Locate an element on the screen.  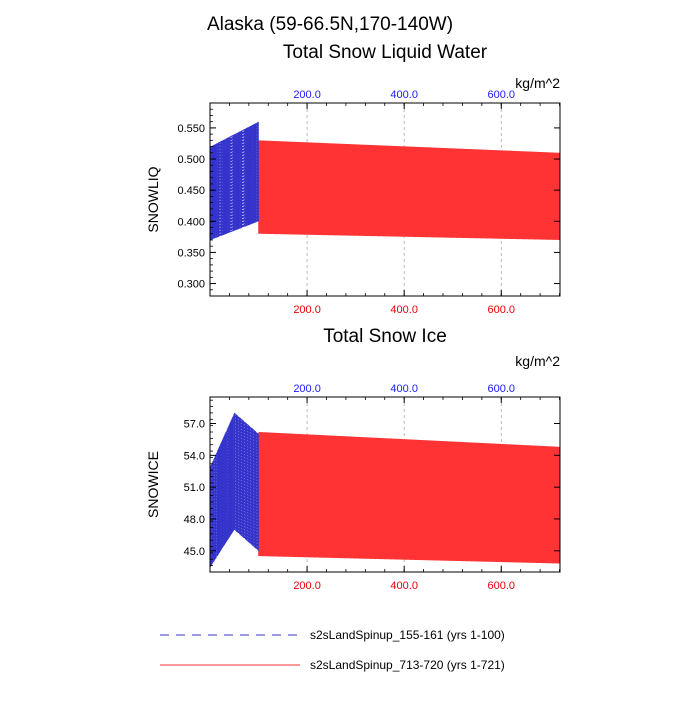
y-tick-label: 45.0 is located at coordinates (194, 552).